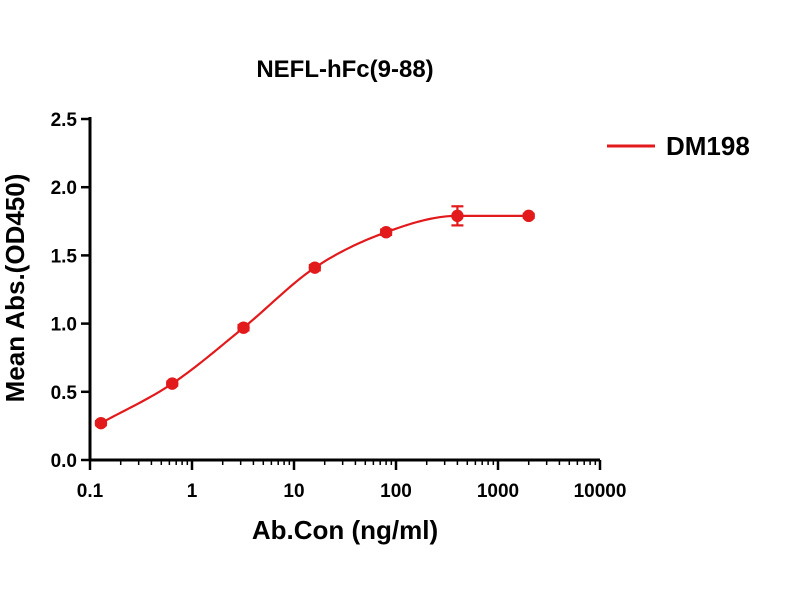 This screenshot has width=800, height=600. I want to click on legend: DM198, so click(678, 146).